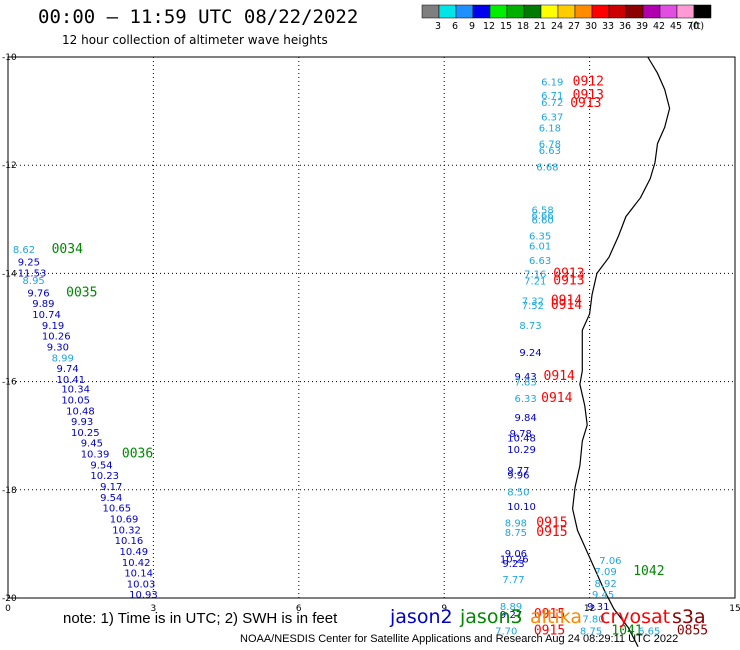  What do you see at coordinates (552, 103) in the screenshot?
I see `wave-height-label: 6.72` at bounding box center [552, 103].